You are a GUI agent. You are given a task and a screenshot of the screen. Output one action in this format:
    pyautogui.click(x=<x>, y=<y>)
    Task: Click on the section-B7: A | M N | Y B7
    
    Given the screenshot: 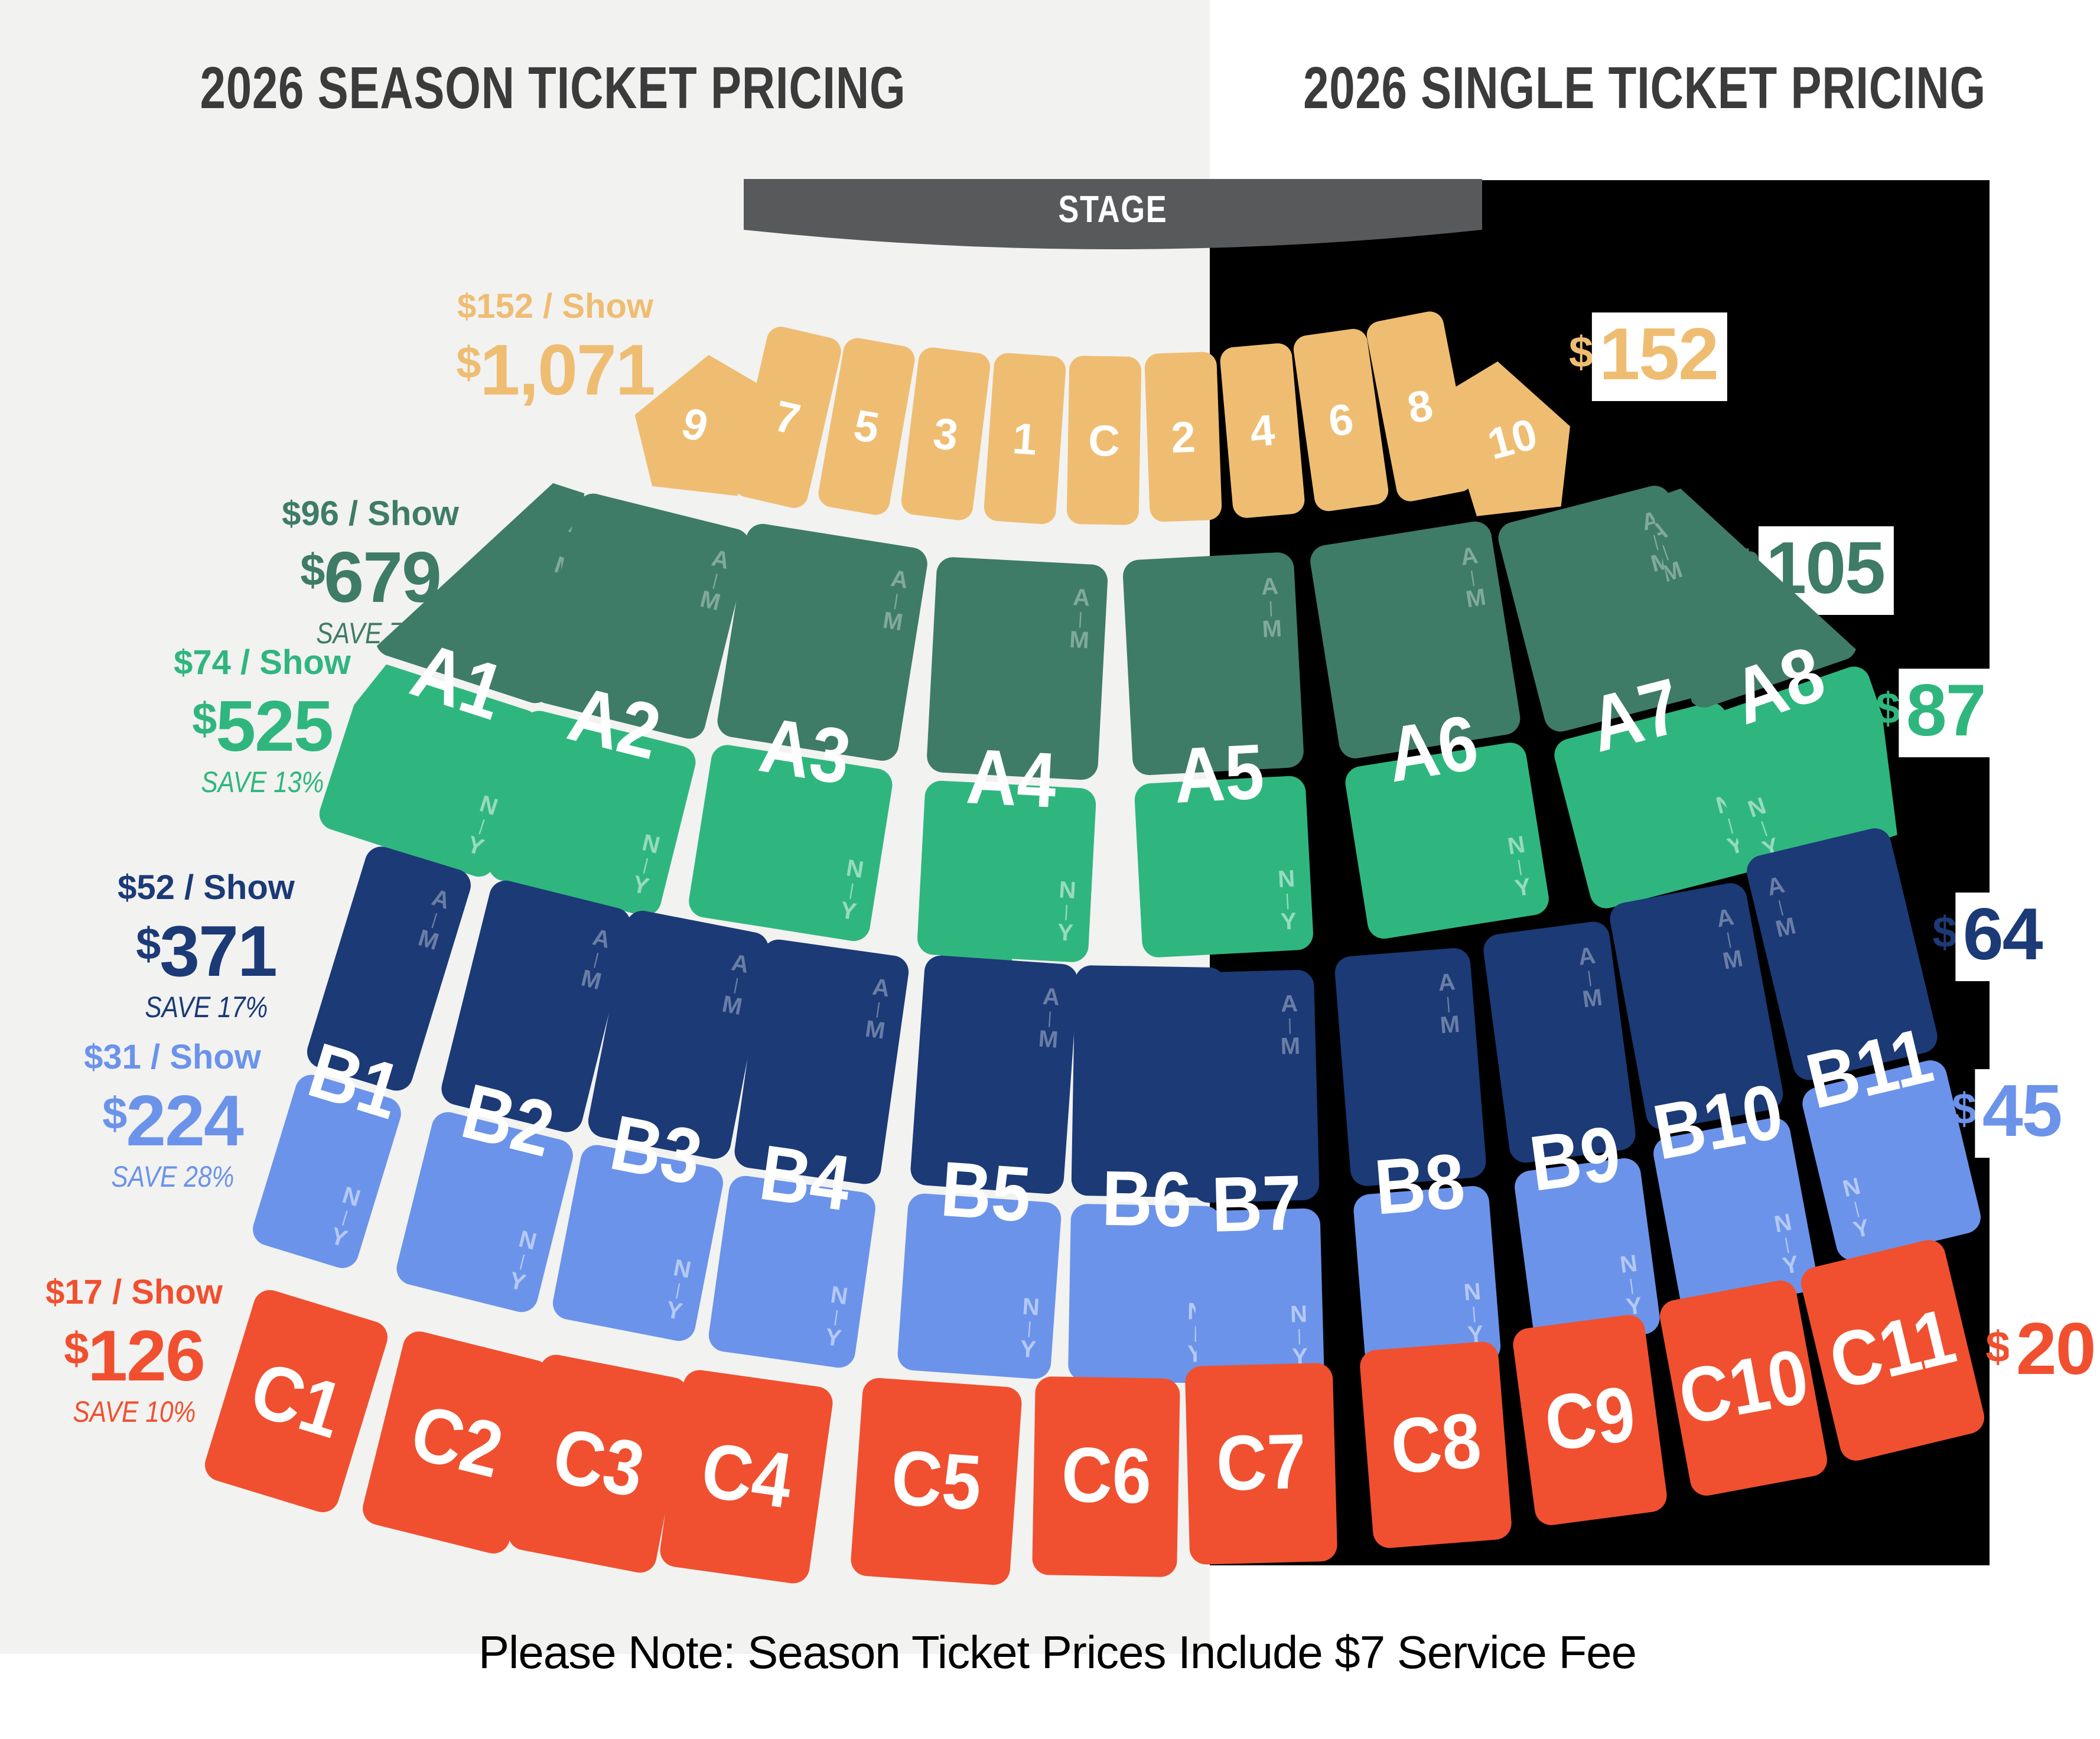 What is the action you would take?
    pyautogui.click(x=1255, y=1179)
    